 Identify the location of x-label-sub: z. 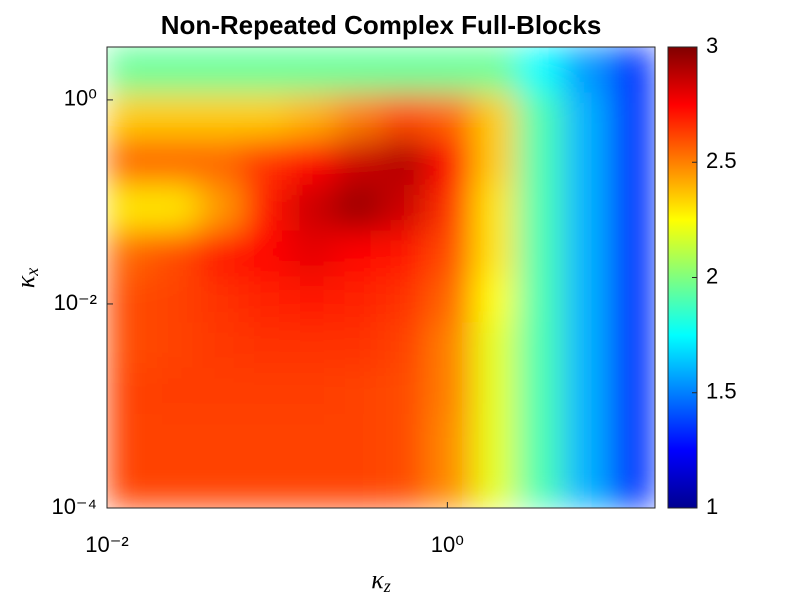
(387, 586).